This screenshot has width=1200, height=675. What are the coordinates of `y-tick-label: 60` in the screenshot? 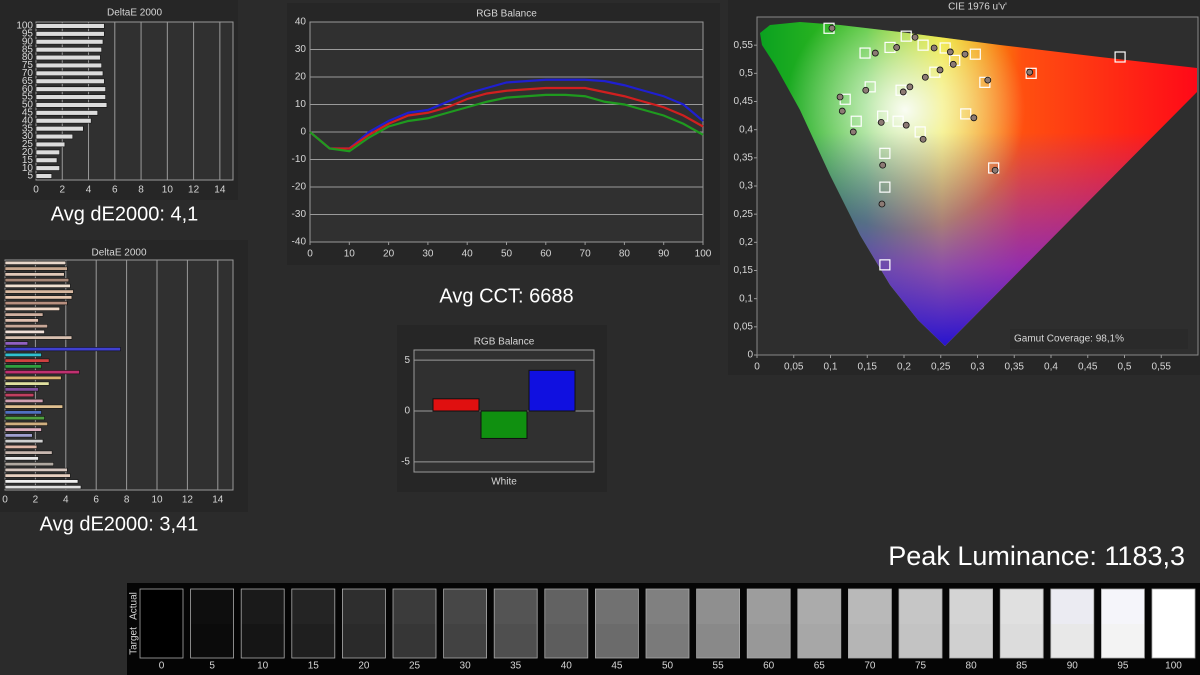 It's located at (28, 89).